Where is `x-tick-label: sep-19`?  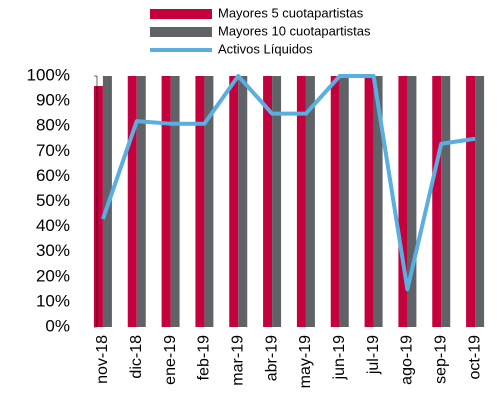 x-tick-label: sep-19 is located at coordinates (440, 359).